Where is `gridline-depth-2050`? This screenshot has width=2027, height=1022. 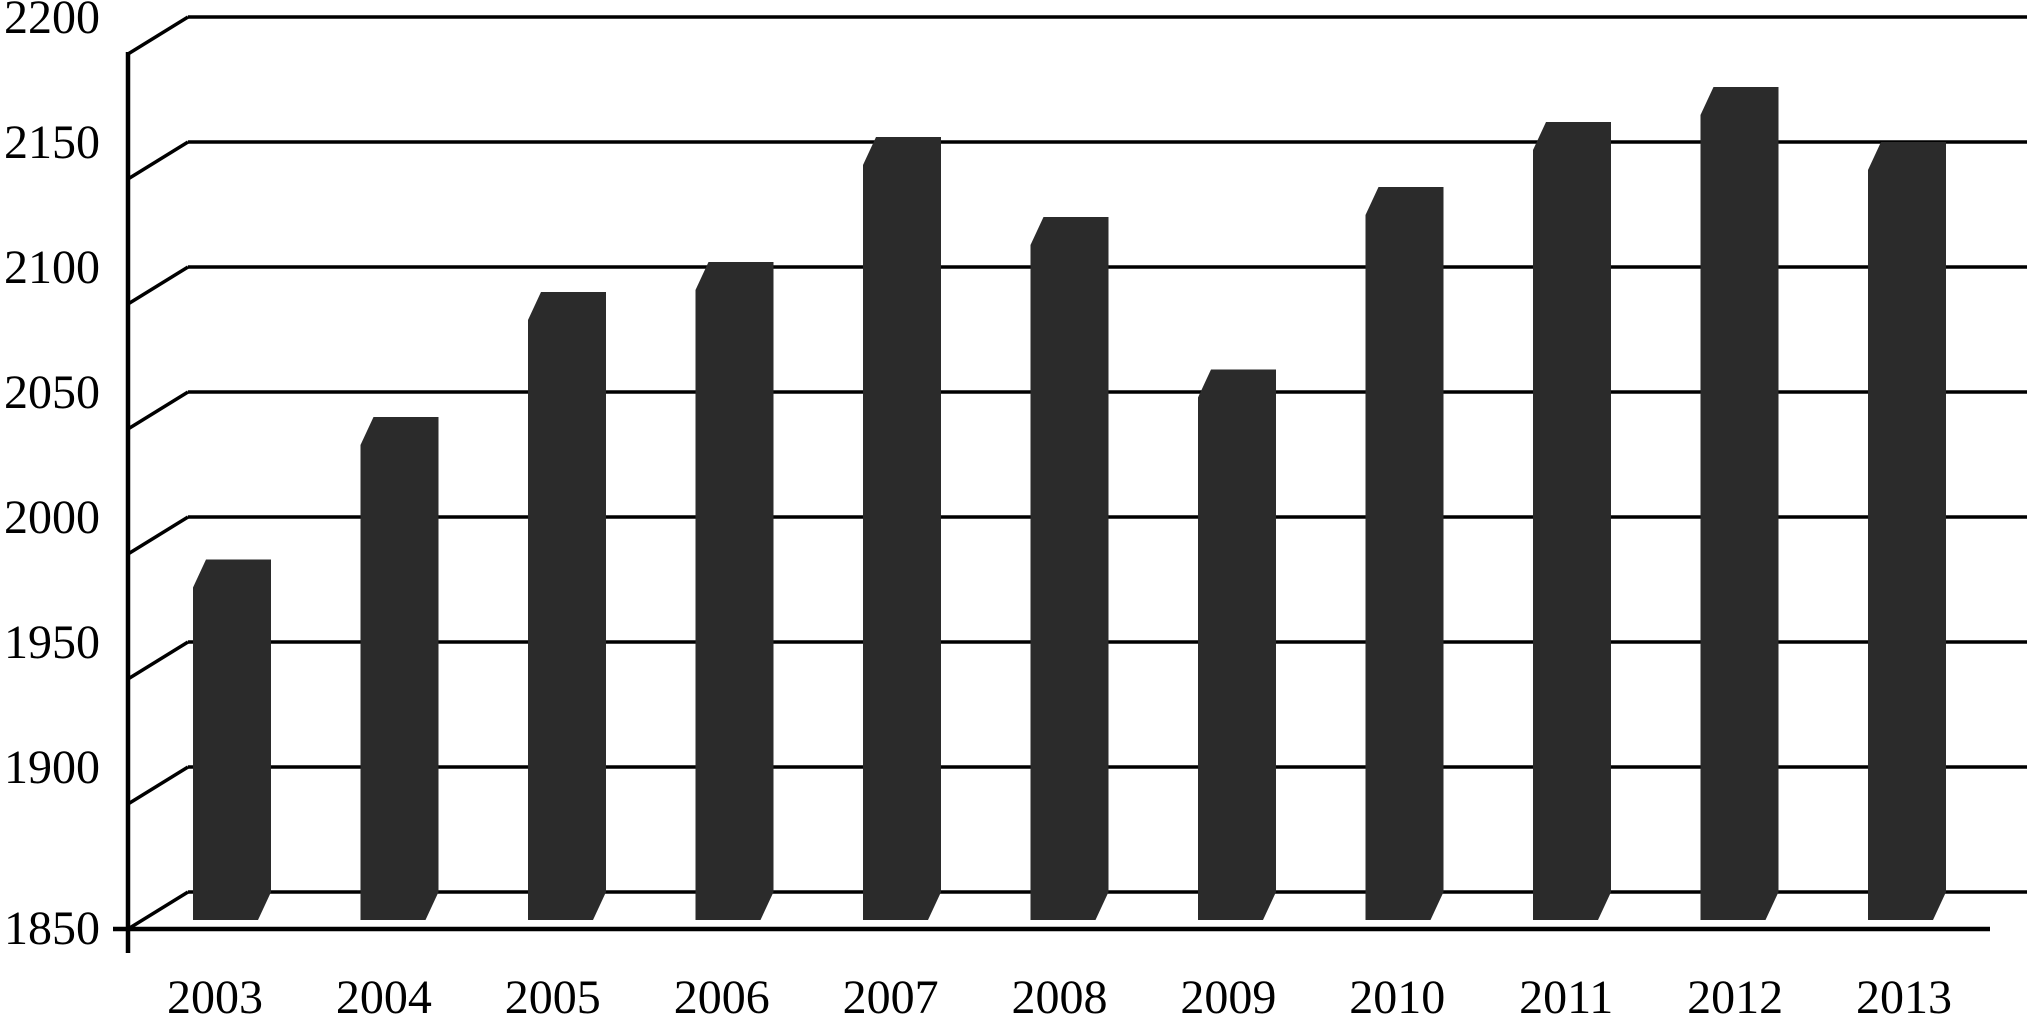 gridline-depth-2050 is located at coordinates (158, 410).